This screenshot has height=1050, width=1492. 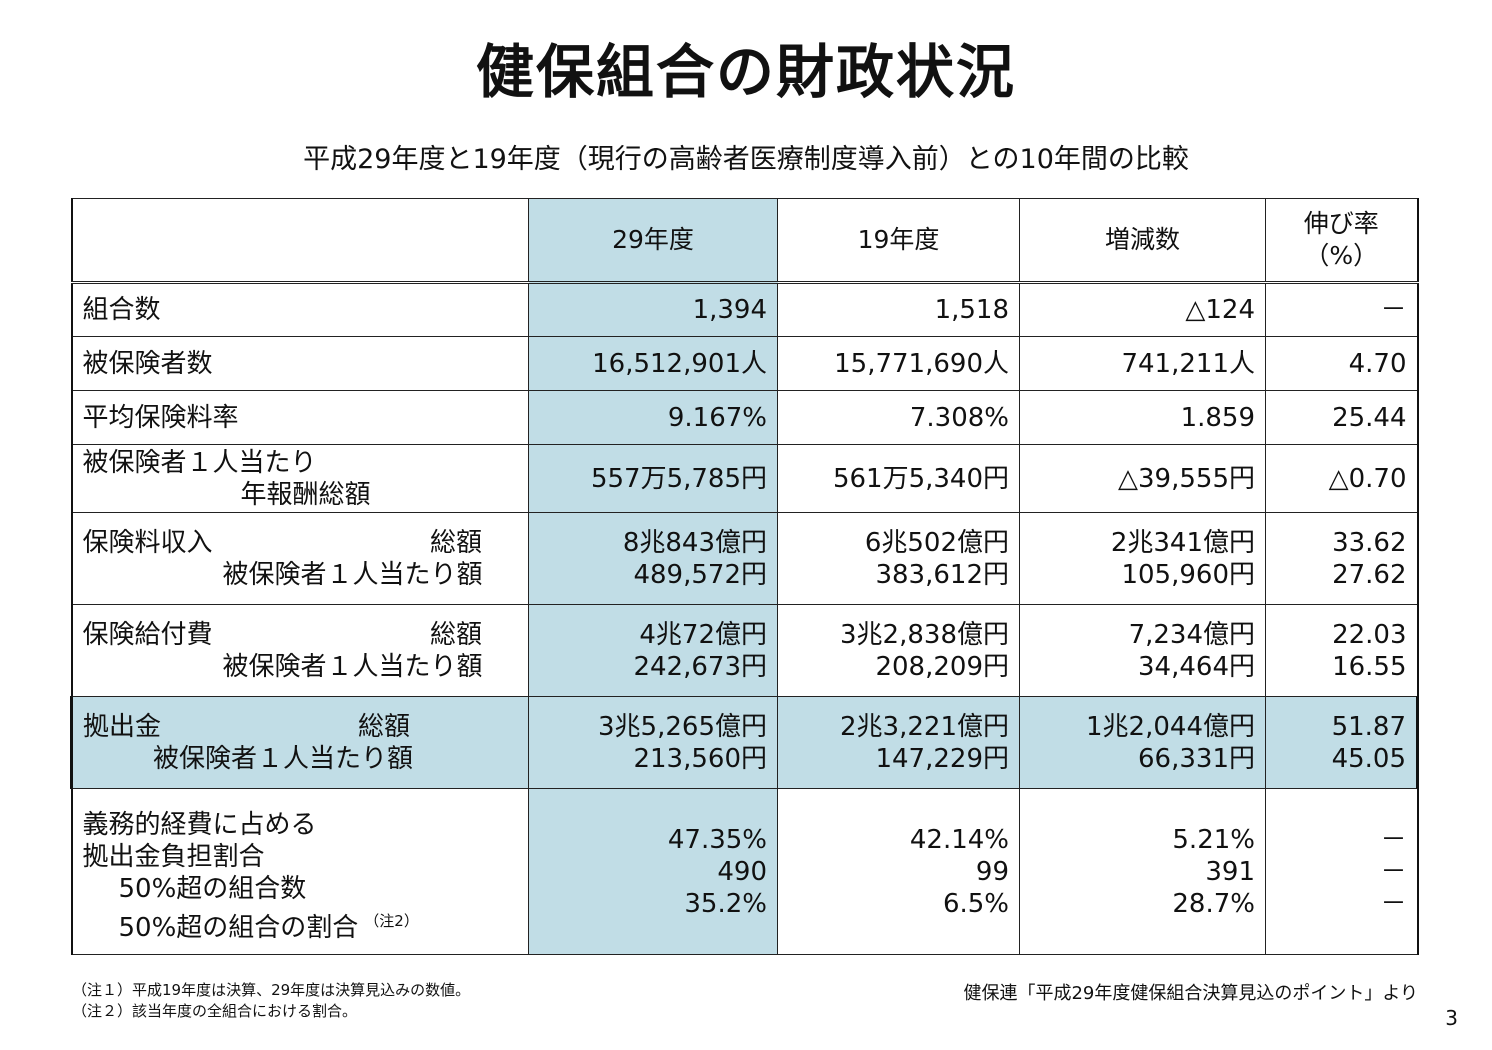 I want to click on cell-per-person: 16.55, so click(x=1369, y=666).